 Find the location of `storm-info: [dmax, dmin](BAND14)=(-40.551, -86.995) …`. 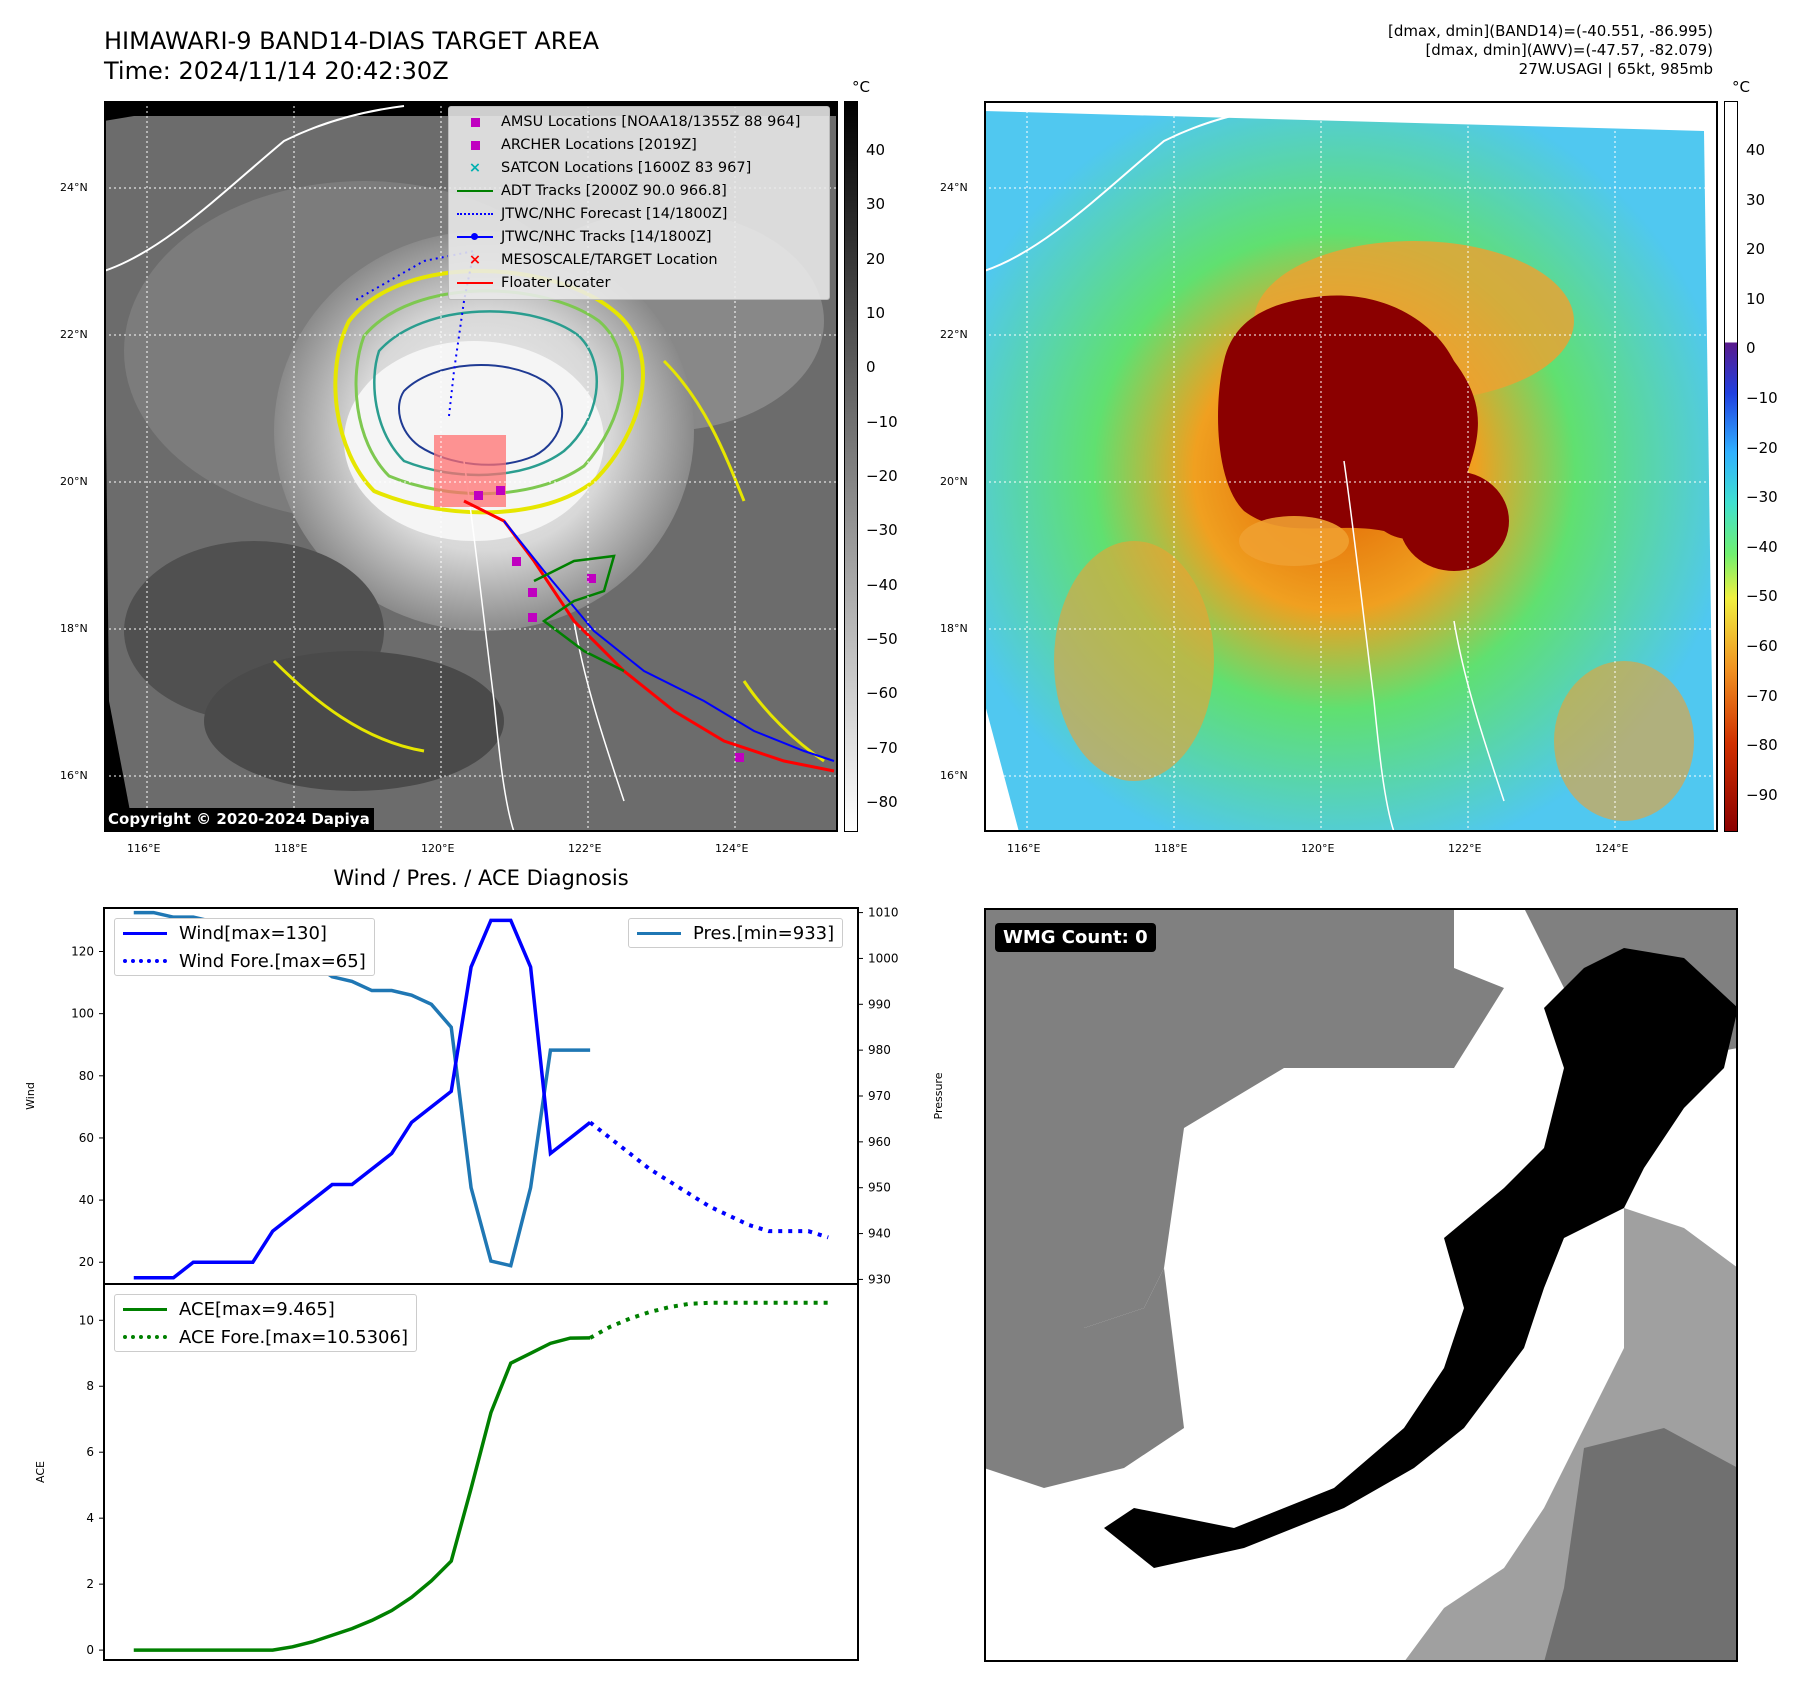

storm-info: [dmax, dmin](BAND14)=(-40.551, -86.995) … is located at coordinates (1550, 50).